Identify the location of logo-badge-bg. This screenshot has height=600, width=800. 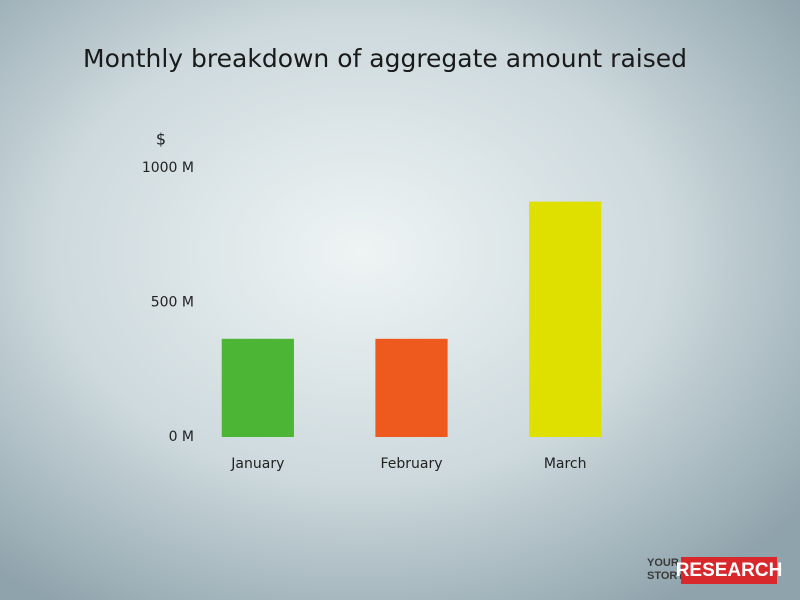
(729, 570).